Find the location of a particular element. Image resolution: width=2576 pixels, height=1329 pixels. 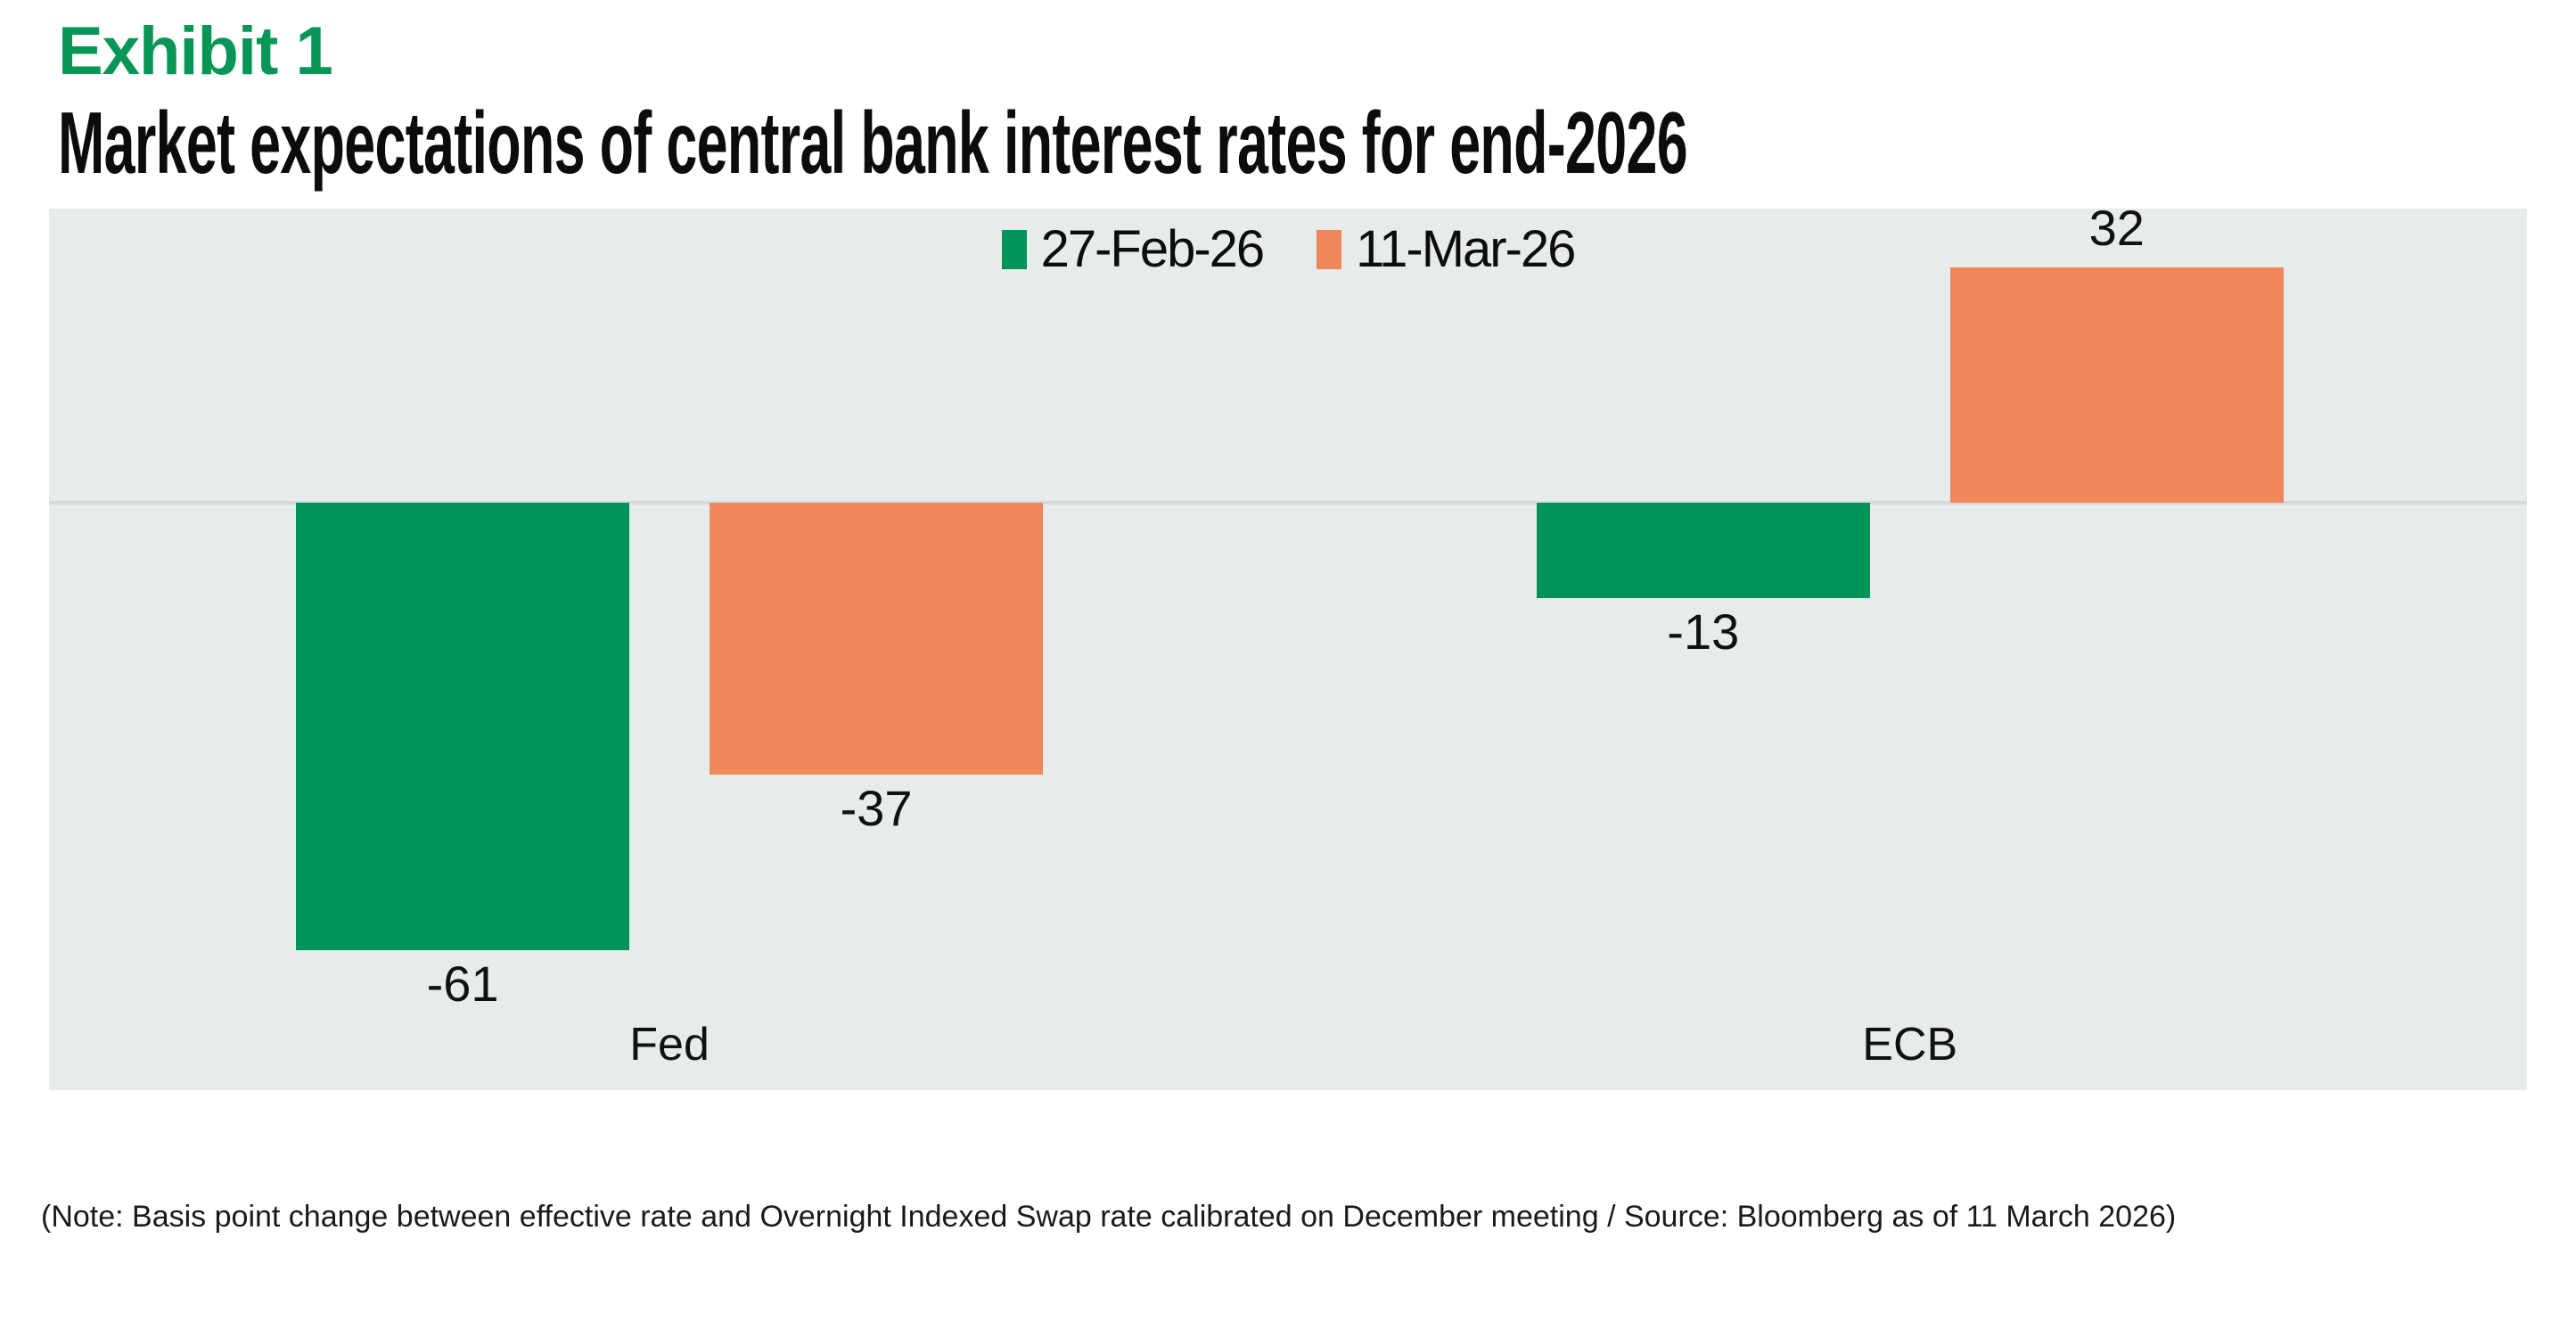

x-axis-label-fed: Fed is located at coordinates (669, 1045).